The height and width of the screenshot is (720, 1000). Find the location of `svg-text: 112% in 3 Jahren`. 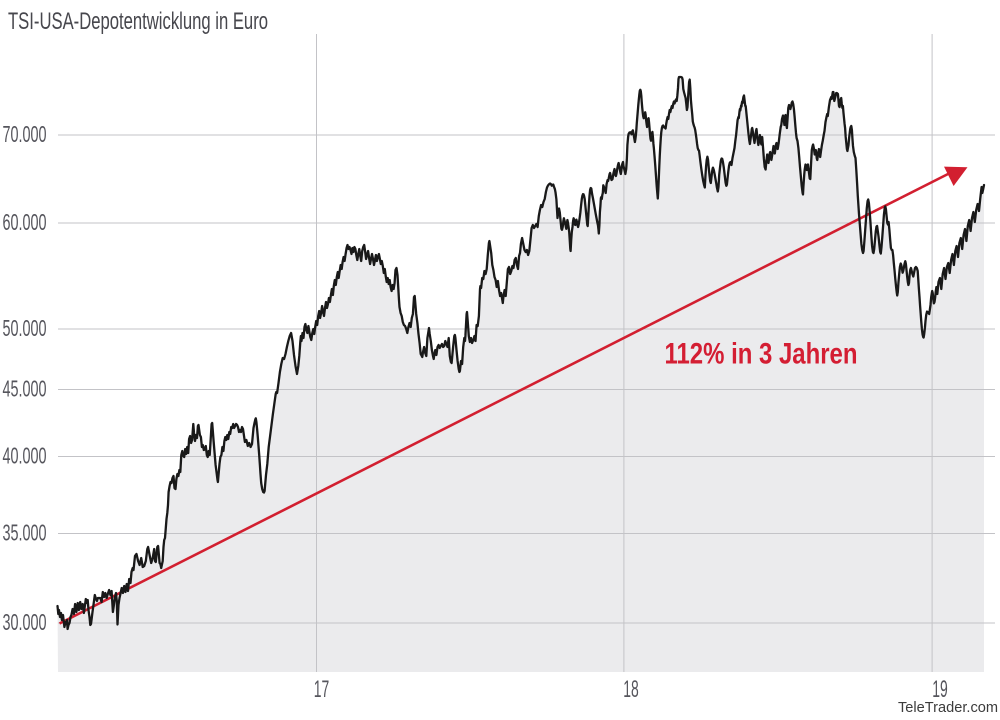

svg-text: 112% in 3 Jahren is located at coordinates (761, 354).